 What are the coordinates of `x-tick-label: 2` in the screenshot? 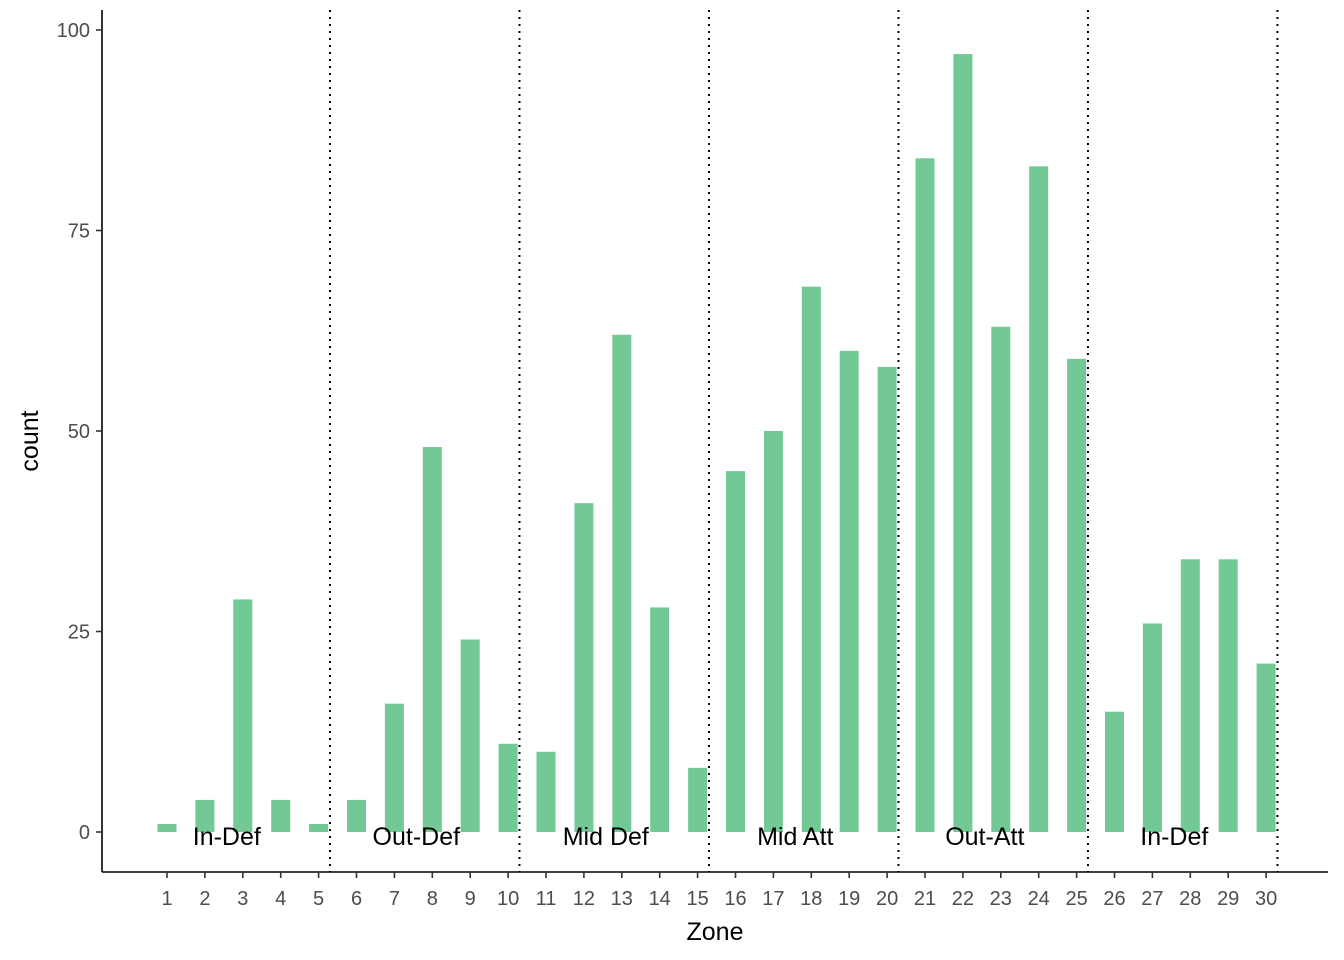 It's located at (204, 899).